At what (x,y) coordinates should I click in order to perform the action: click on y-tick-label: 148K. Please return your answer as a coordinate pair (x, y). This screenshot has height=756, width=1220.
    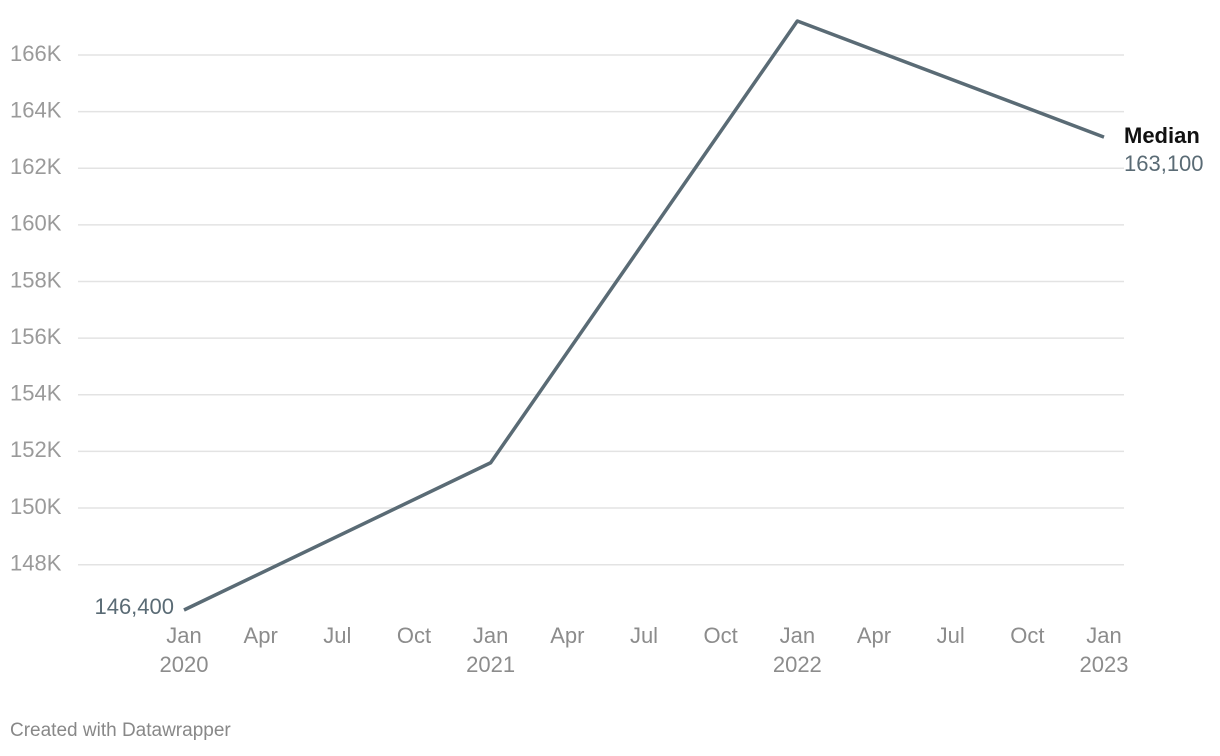
    Looking at the image, I should click on (36, 563).